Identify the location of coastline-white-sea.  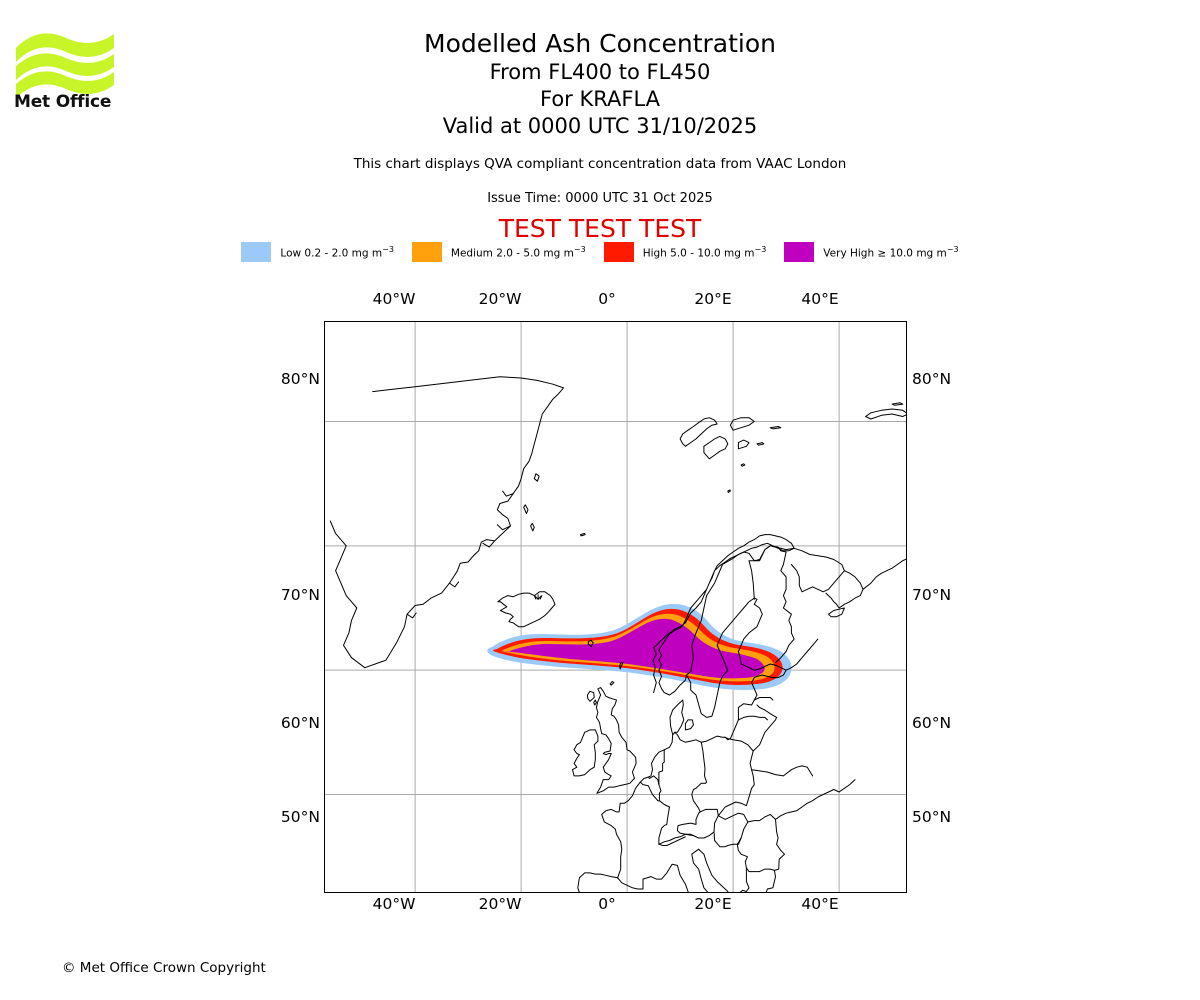
(844, 589).